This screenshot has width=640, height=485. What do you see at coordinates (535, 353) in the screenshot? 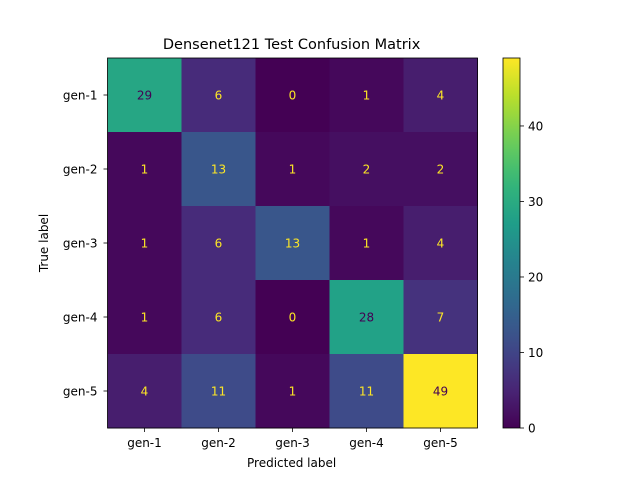
I see `colorbar-tick-label: 10` at bounding box center [535, 353].